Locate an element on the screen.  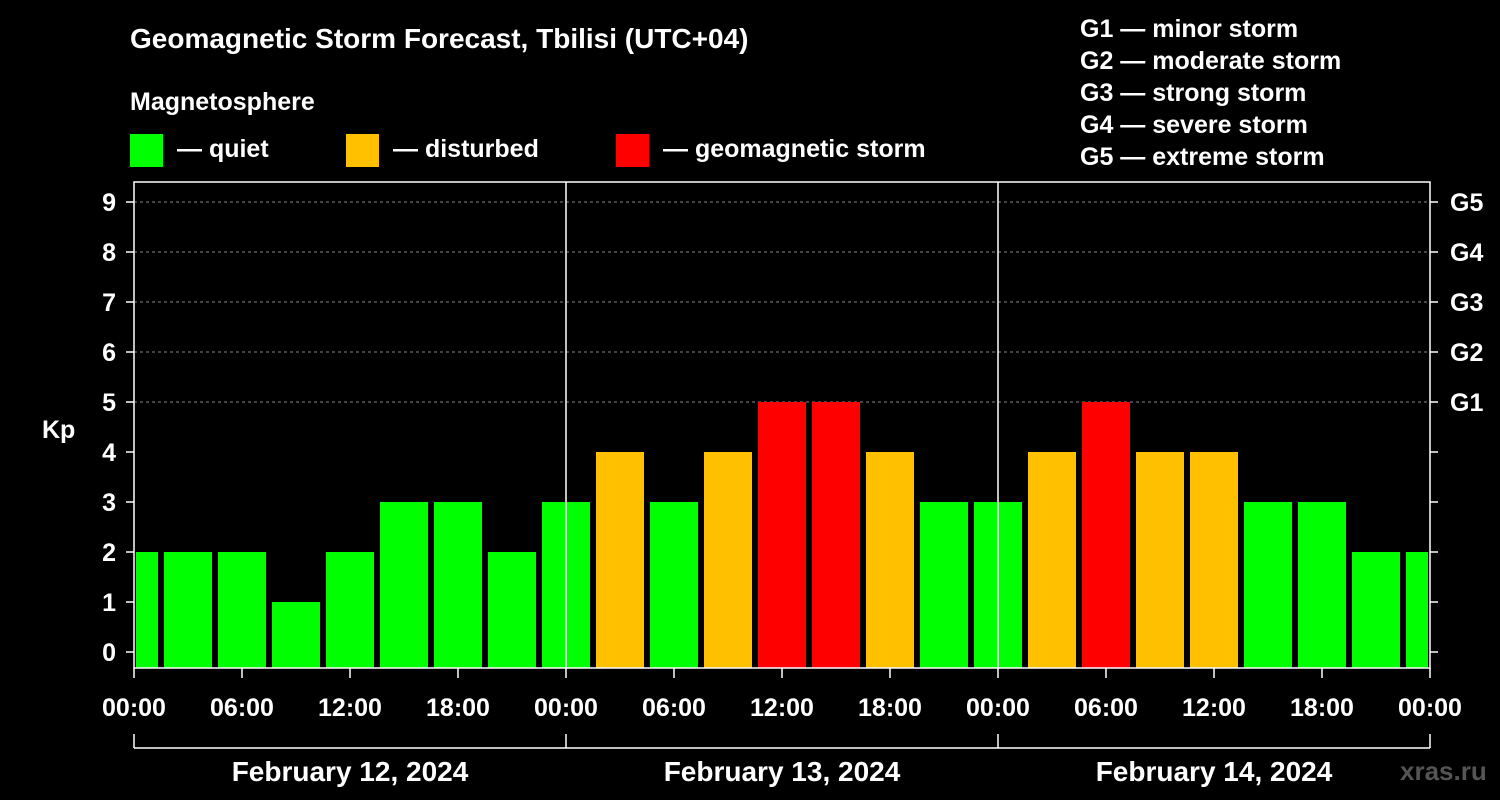
legend-swatch-storm is located at coordinates (632, 150).